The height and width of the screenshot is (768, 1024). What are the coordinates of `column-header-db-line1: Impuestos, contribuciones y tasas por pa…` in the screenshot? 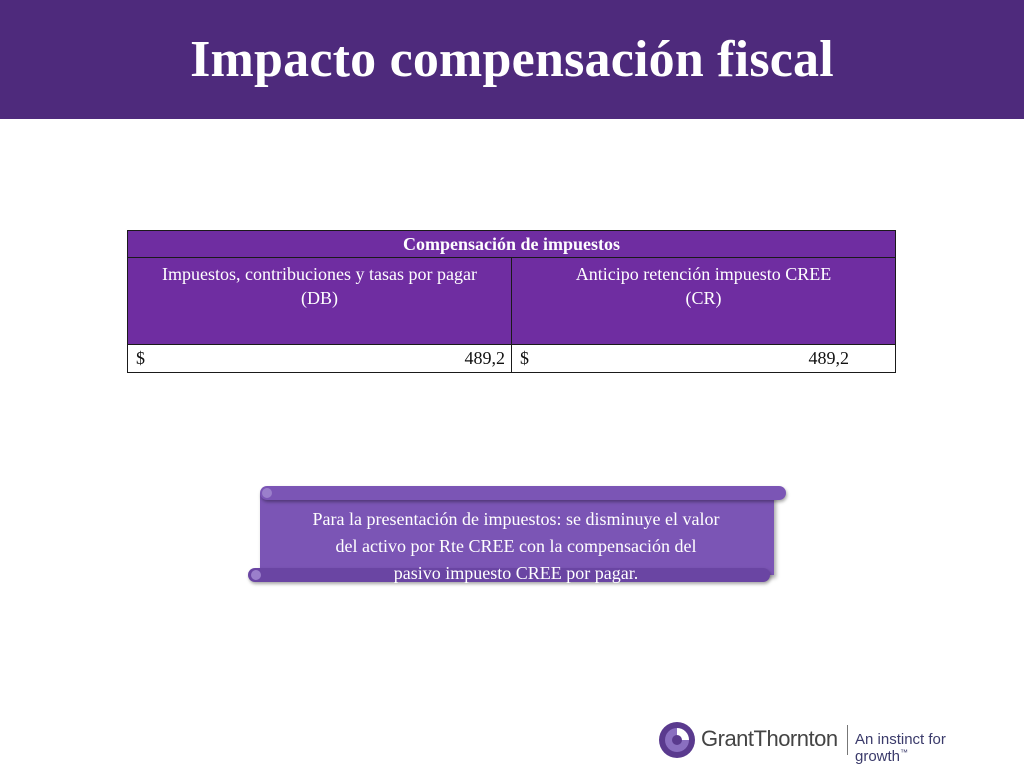 It's located at (319, 274).